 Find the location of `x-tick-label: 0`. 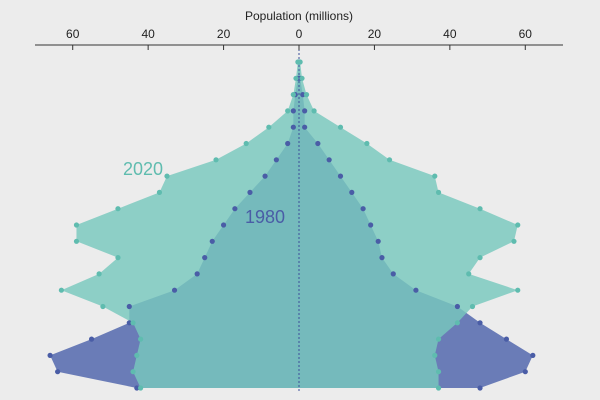

x-tick-label: 0 is located at coordinates (299, 34).